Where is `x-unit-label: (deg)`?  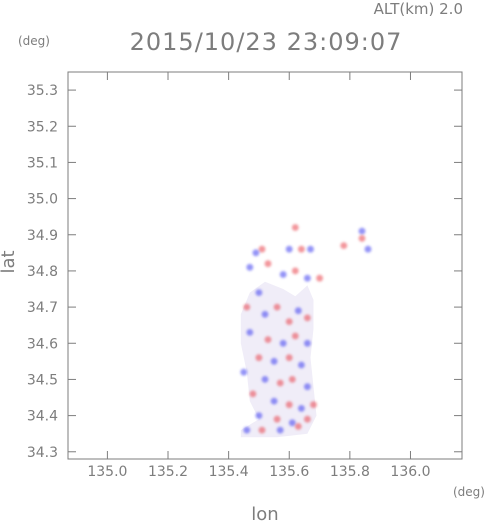
x-unit-label: (deg) is located at coordinates (469, 492).